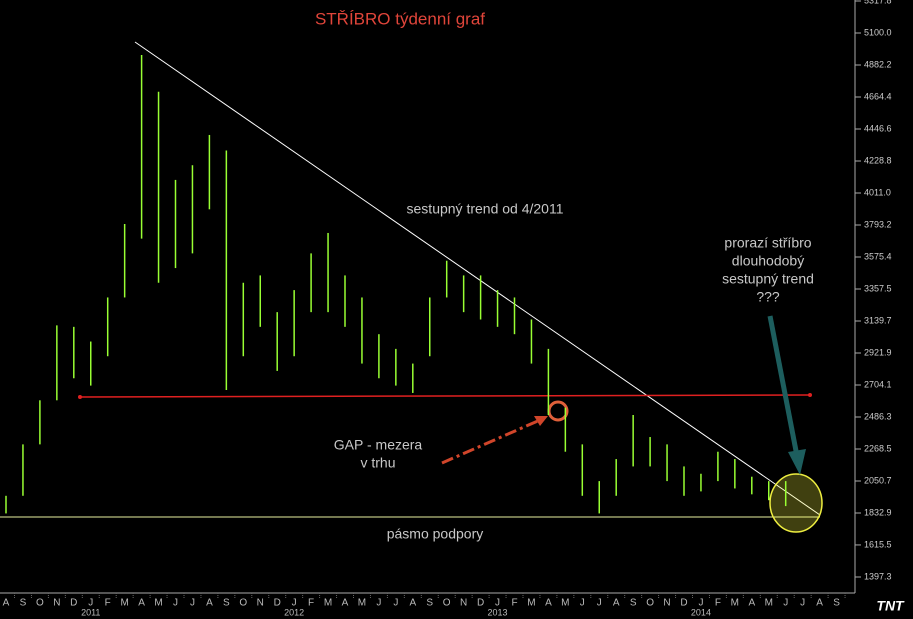 This screenshot has height=619, width=913. Describe the element at coordinates (878, 288) in the screenshot. I see `y-tick-label: 3357.5` at that location.